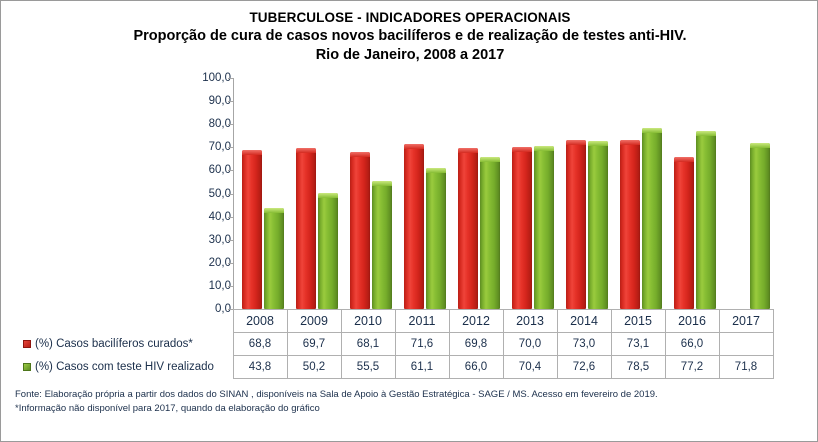  Describe the element at coordinates (233, 194) in the screenshot. I see `y-axis-line` at that location.